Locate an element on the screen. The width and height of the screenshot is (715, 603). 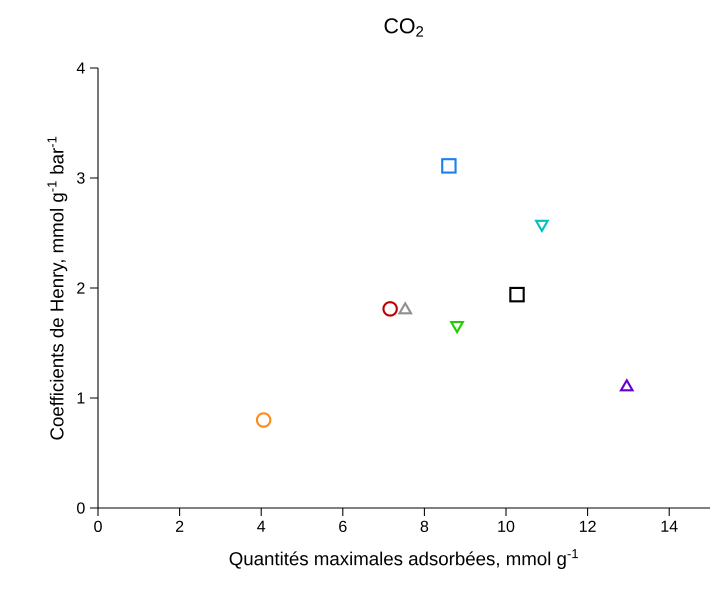
x-tick-label: 10 is located at coordinates (506, 526).